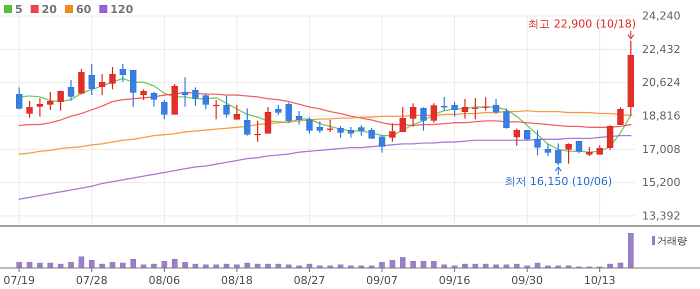  What do you see at coordinates (19, 9) in the screenshot?
I see `legend-label: 5` at bounding box center [19, 9].